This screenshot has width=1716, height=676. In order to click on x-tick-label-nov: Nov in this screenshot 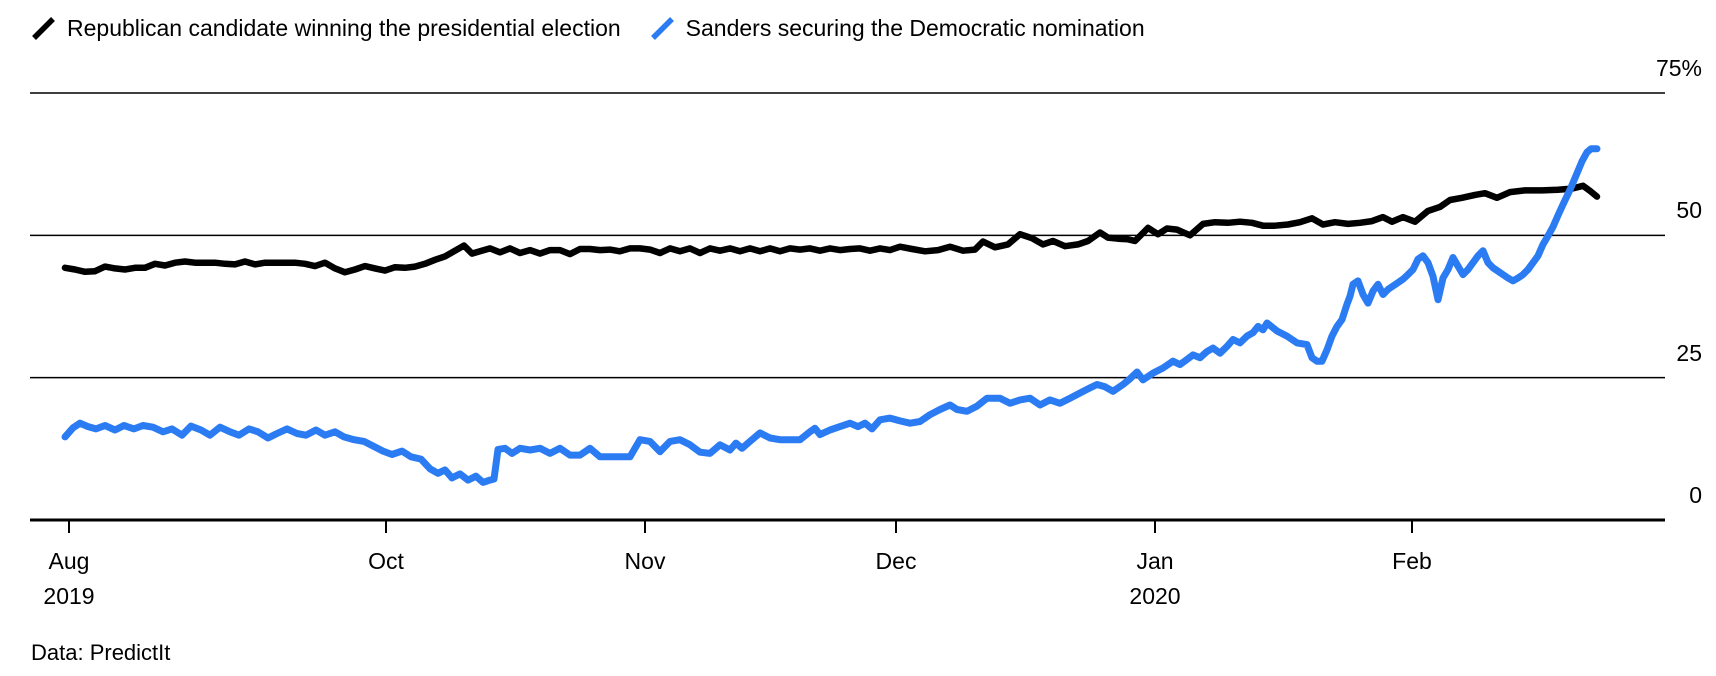, I will do `click(645, 561)`.